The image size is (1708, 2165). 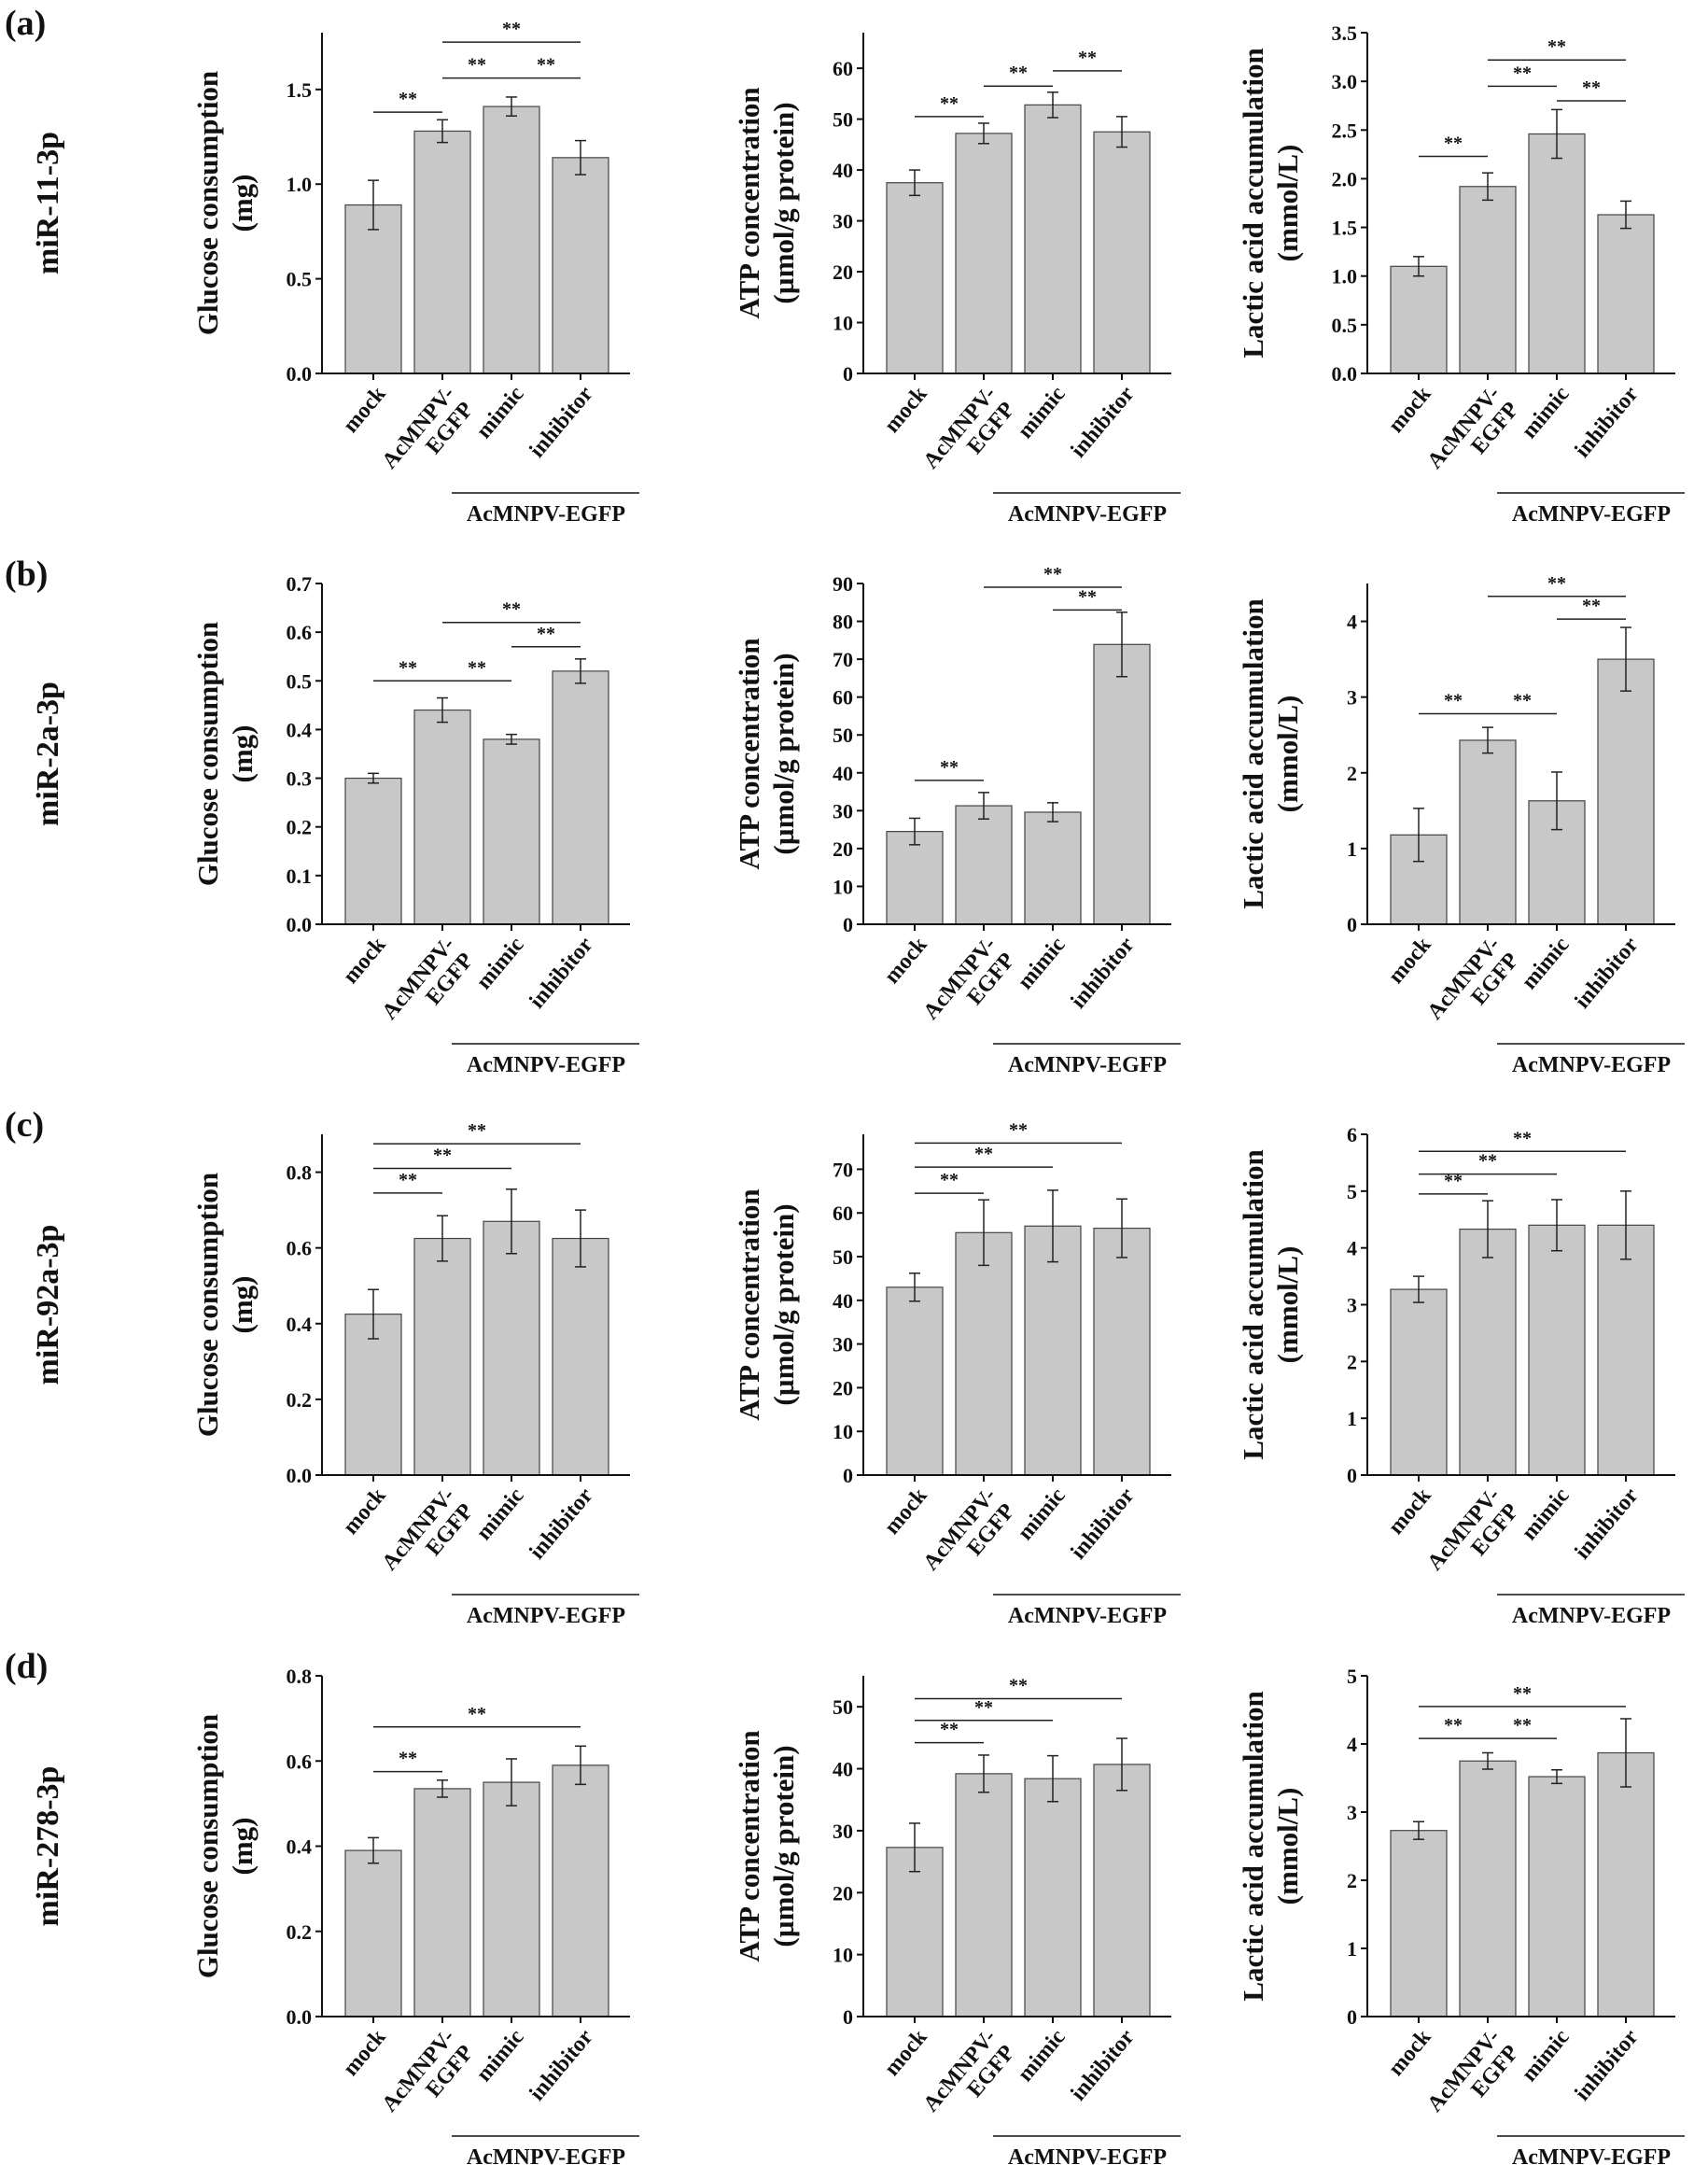 What do you see at coordinates (843, 660) in the screenshot?
I see `y-tick-label: 70` at bounding box center [843, 660].